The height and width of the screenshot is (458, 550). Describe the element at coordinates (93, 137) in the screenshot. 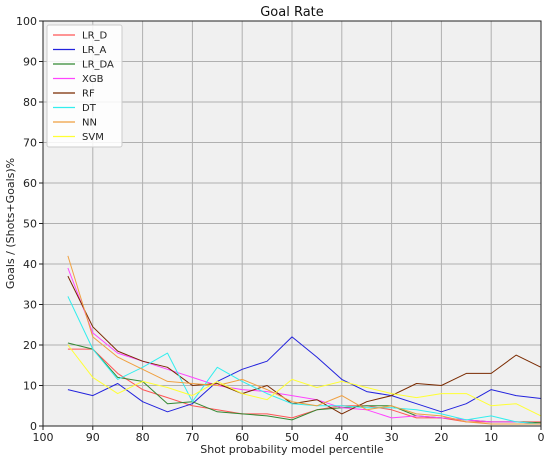

I see `legend-label: SVM` at that location.